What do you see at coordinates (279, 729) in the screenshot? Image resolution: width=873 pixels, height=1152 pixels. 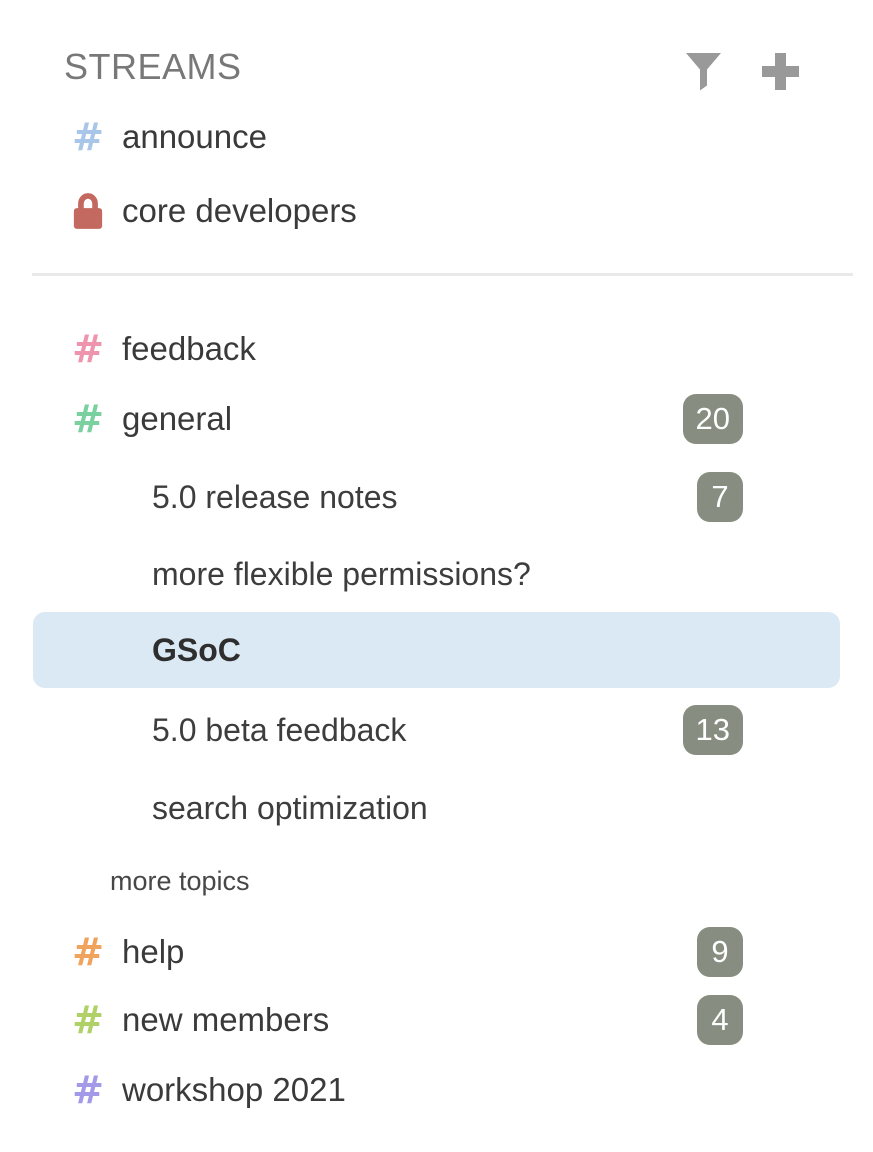 I see `topic-name: 5.0 beta feedback` at bounding box center [279, 729].